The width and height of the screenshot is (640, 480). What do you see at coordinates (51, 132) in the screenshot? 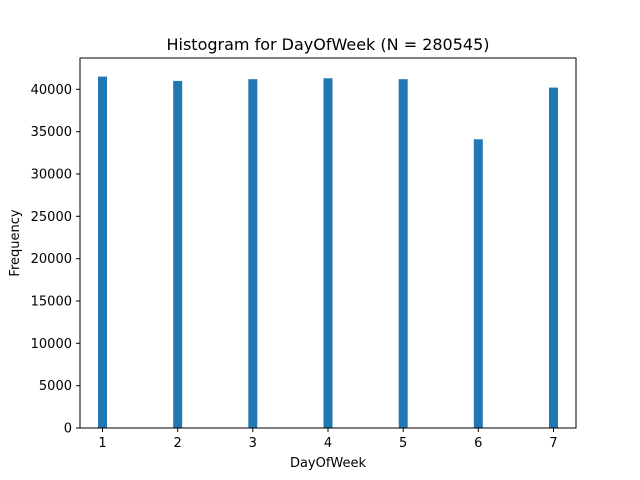
I see `y-tick-label: 35000` at bounding box center [51, 132].